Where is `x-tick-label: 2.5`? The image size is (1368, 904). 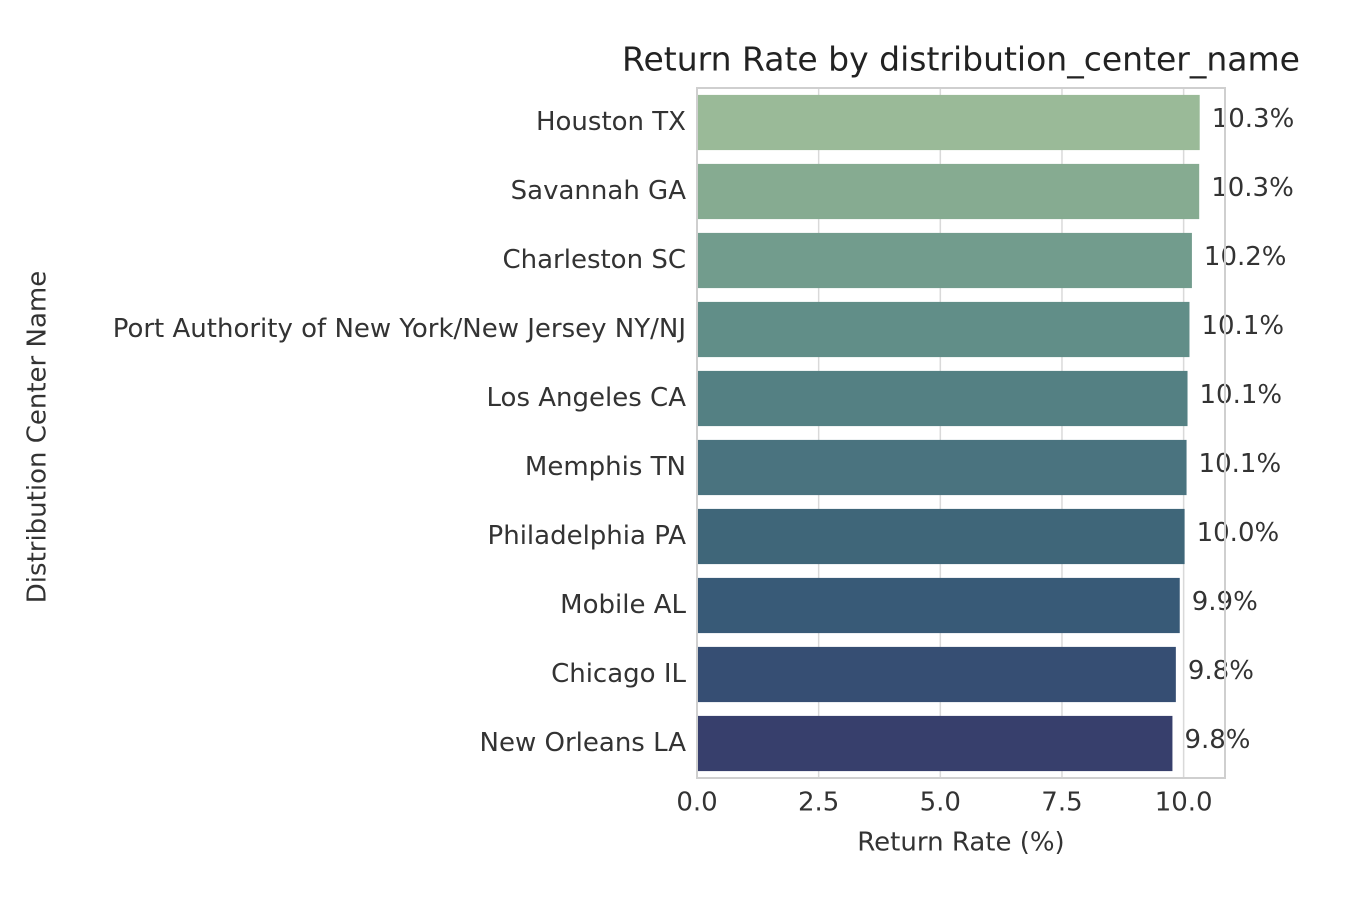 x-tick-label: 2.5 is located at coordinates (818, 803).